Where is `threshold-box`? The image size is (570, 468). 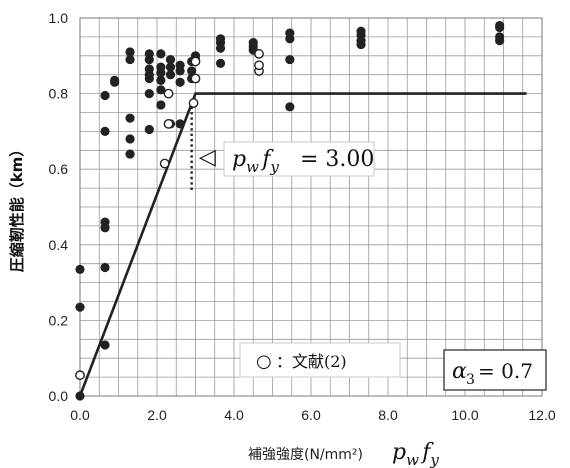
threshold-box is located at coordinates (299, 159).